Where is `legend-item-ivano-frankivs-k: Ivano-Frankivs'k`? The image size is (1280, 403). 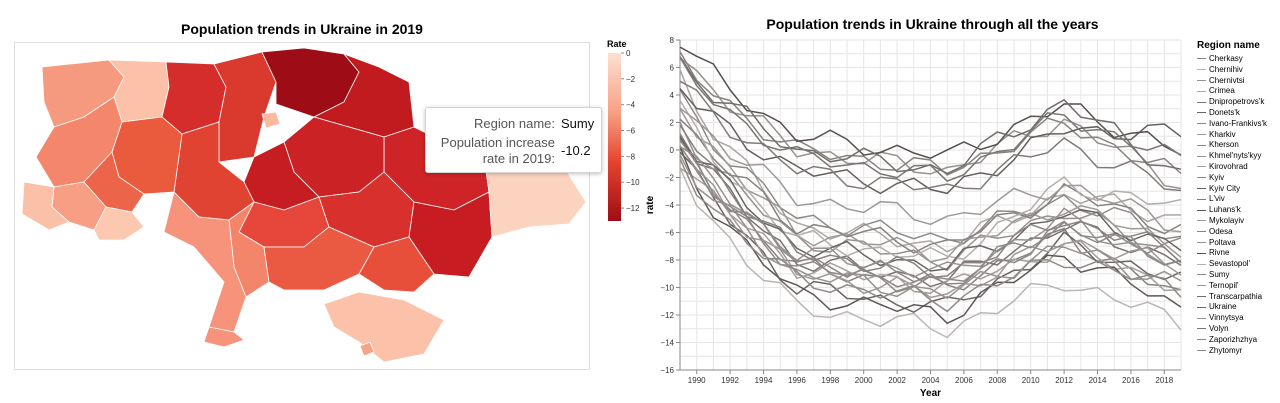
legend-item-ivano-frankivs-k: Ivano-Frankivs'k is located at coordinates (1232, 124).